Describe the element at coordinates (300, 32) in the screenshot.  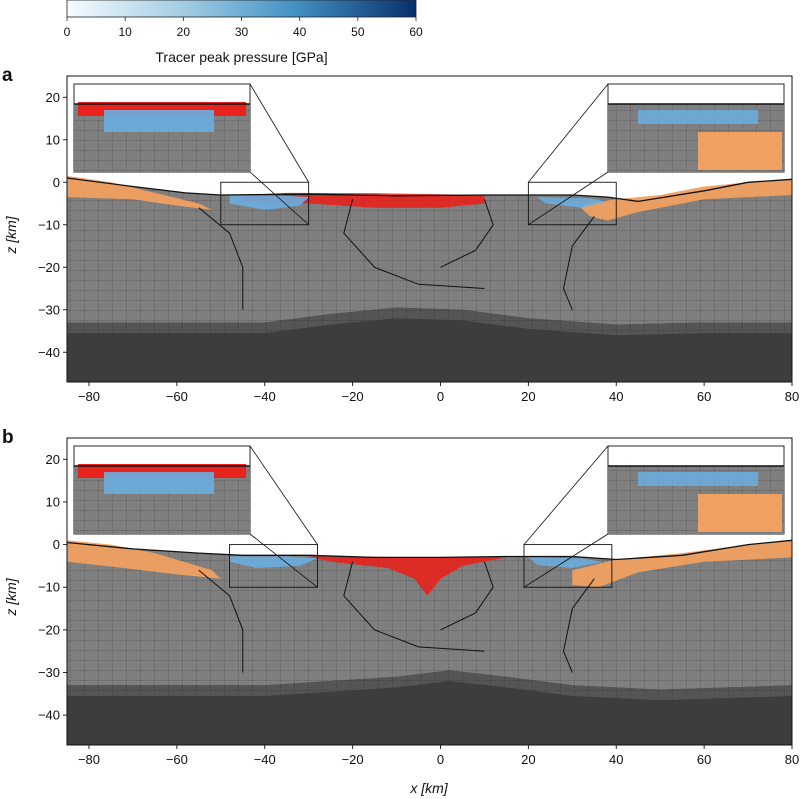
I see `colorbar-tick-label: 40` at that location.